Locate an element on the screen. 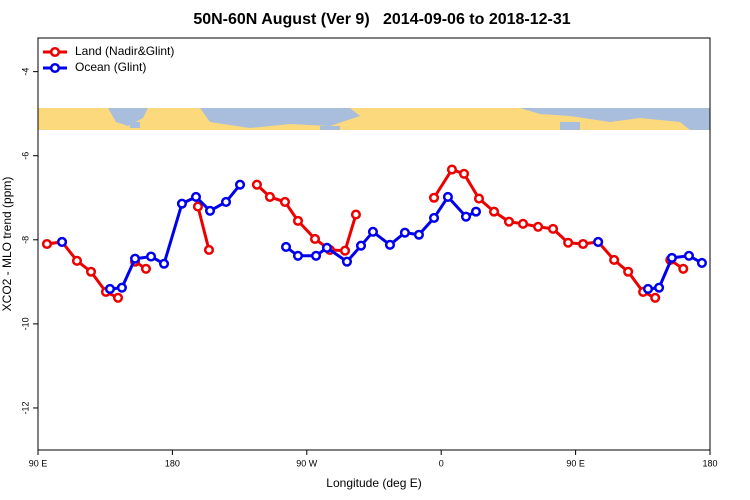  y-tick-label: -10 is located at coordinates (25, 323).